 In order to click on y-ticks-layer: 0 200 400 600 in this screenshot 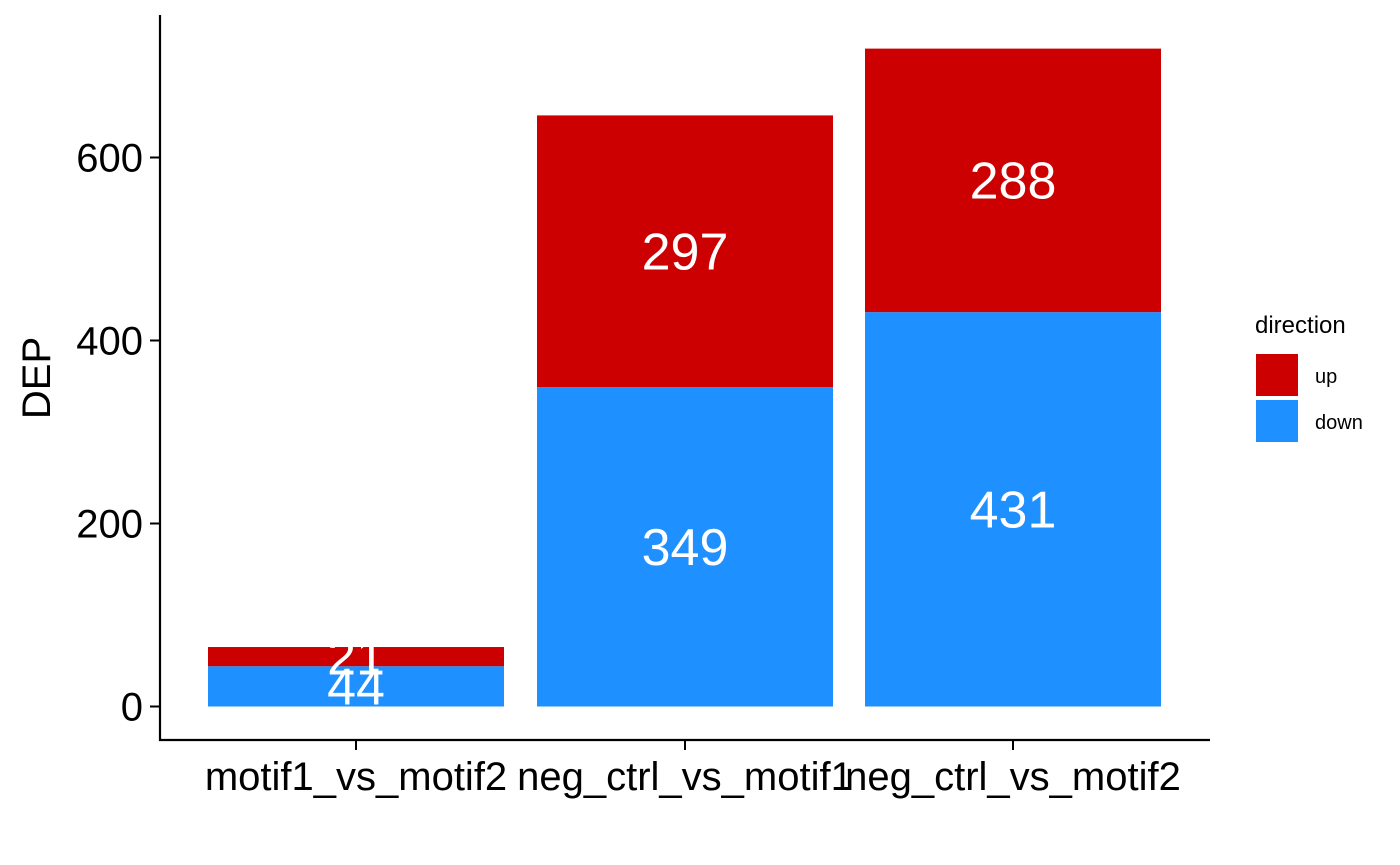, I will do `click(118, 433)`.